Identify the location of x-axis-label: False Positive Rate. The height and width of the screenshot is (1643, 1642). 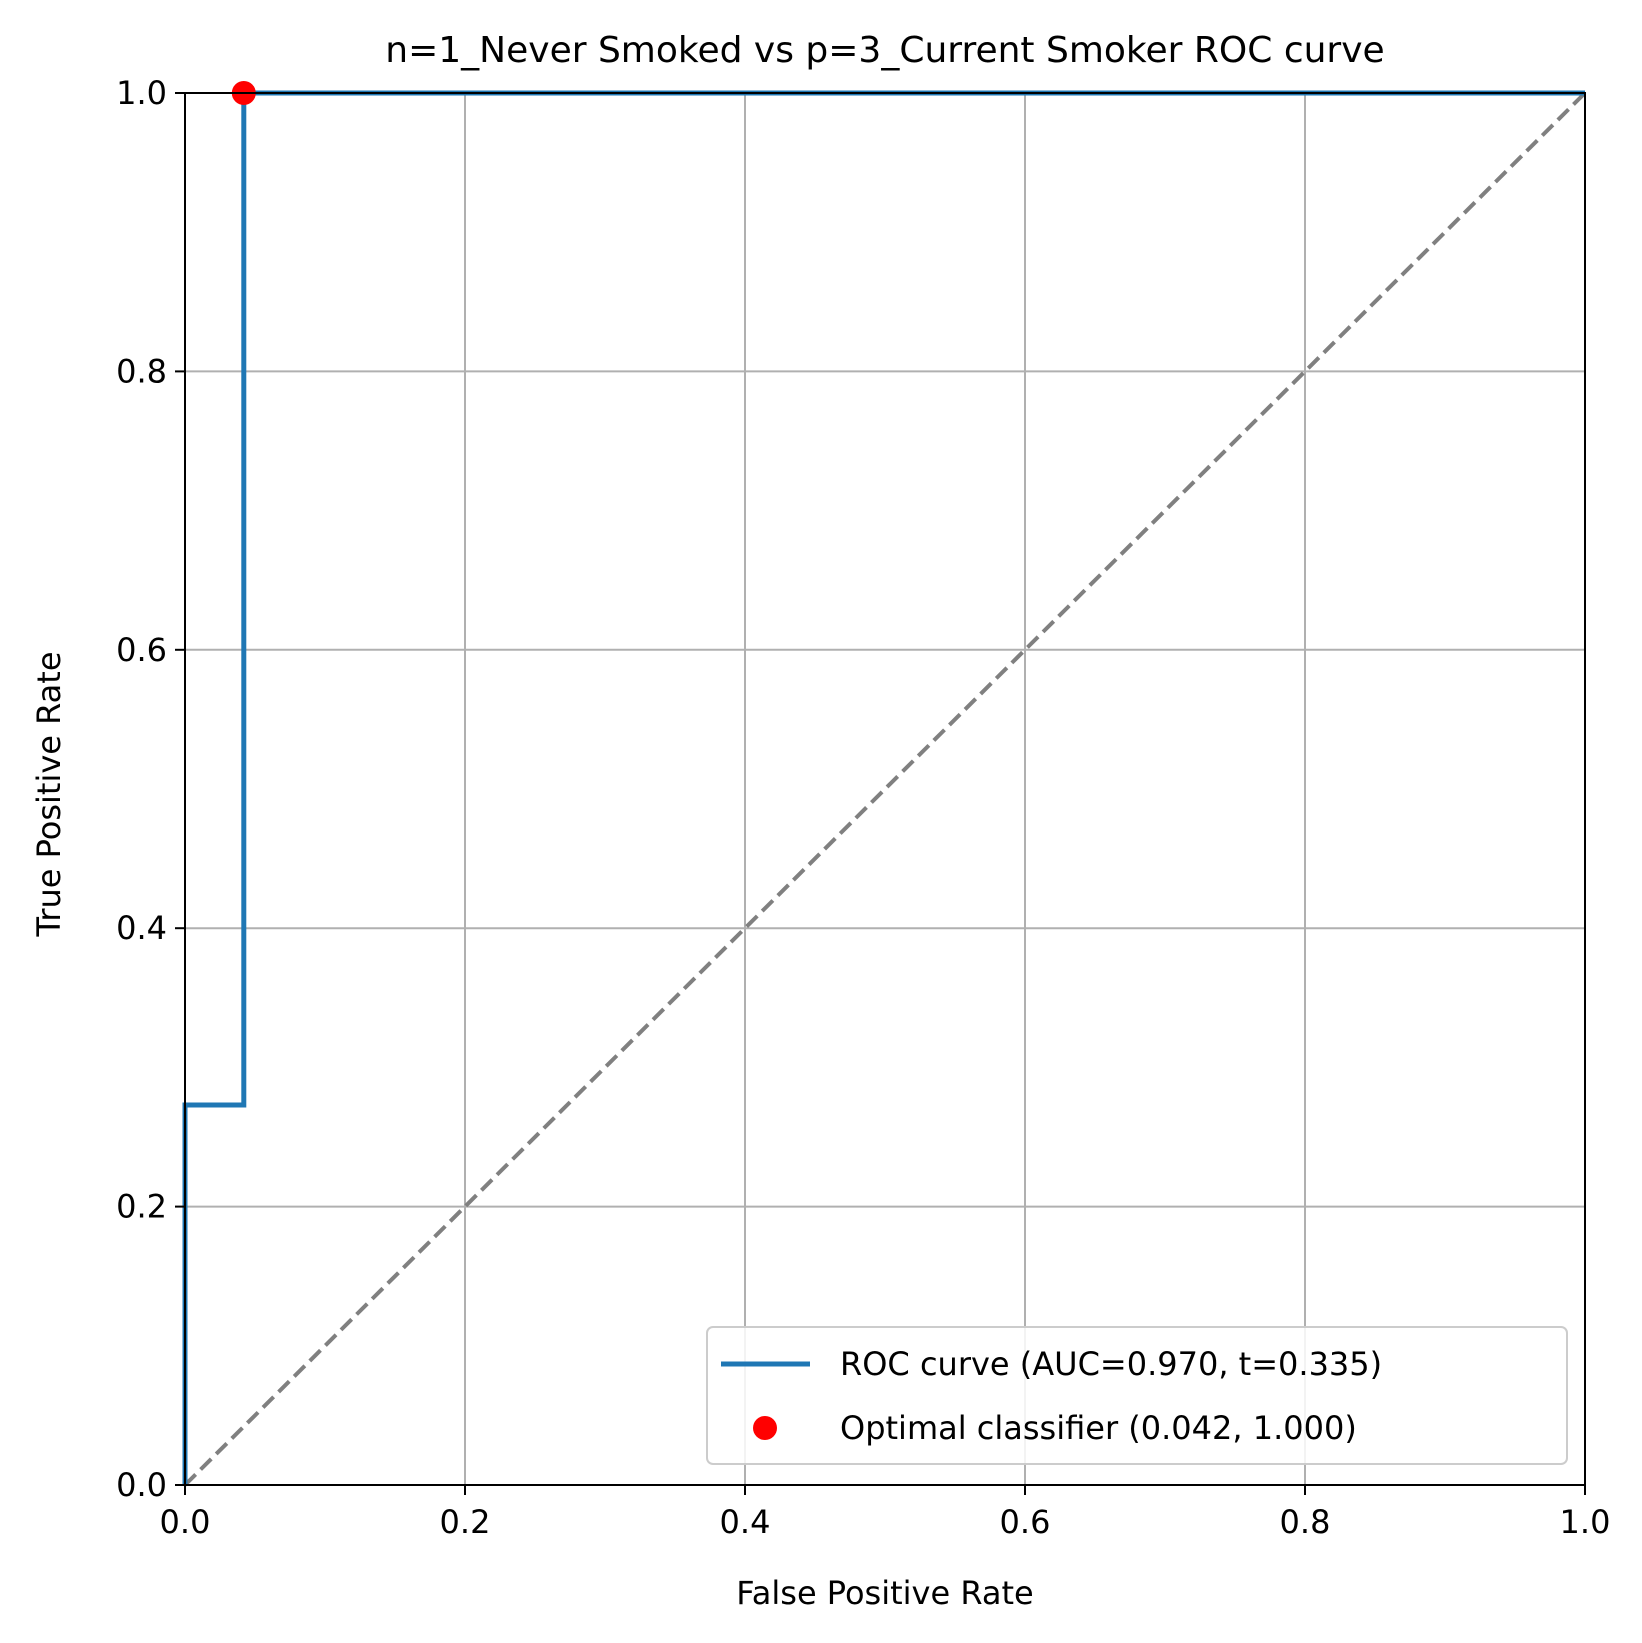
(884, 1593).